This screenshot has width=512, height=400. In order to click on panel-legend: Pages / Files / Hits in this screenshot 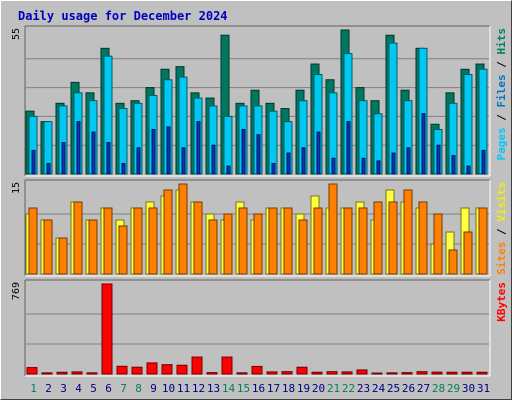, I will do `click(501, 94)`.